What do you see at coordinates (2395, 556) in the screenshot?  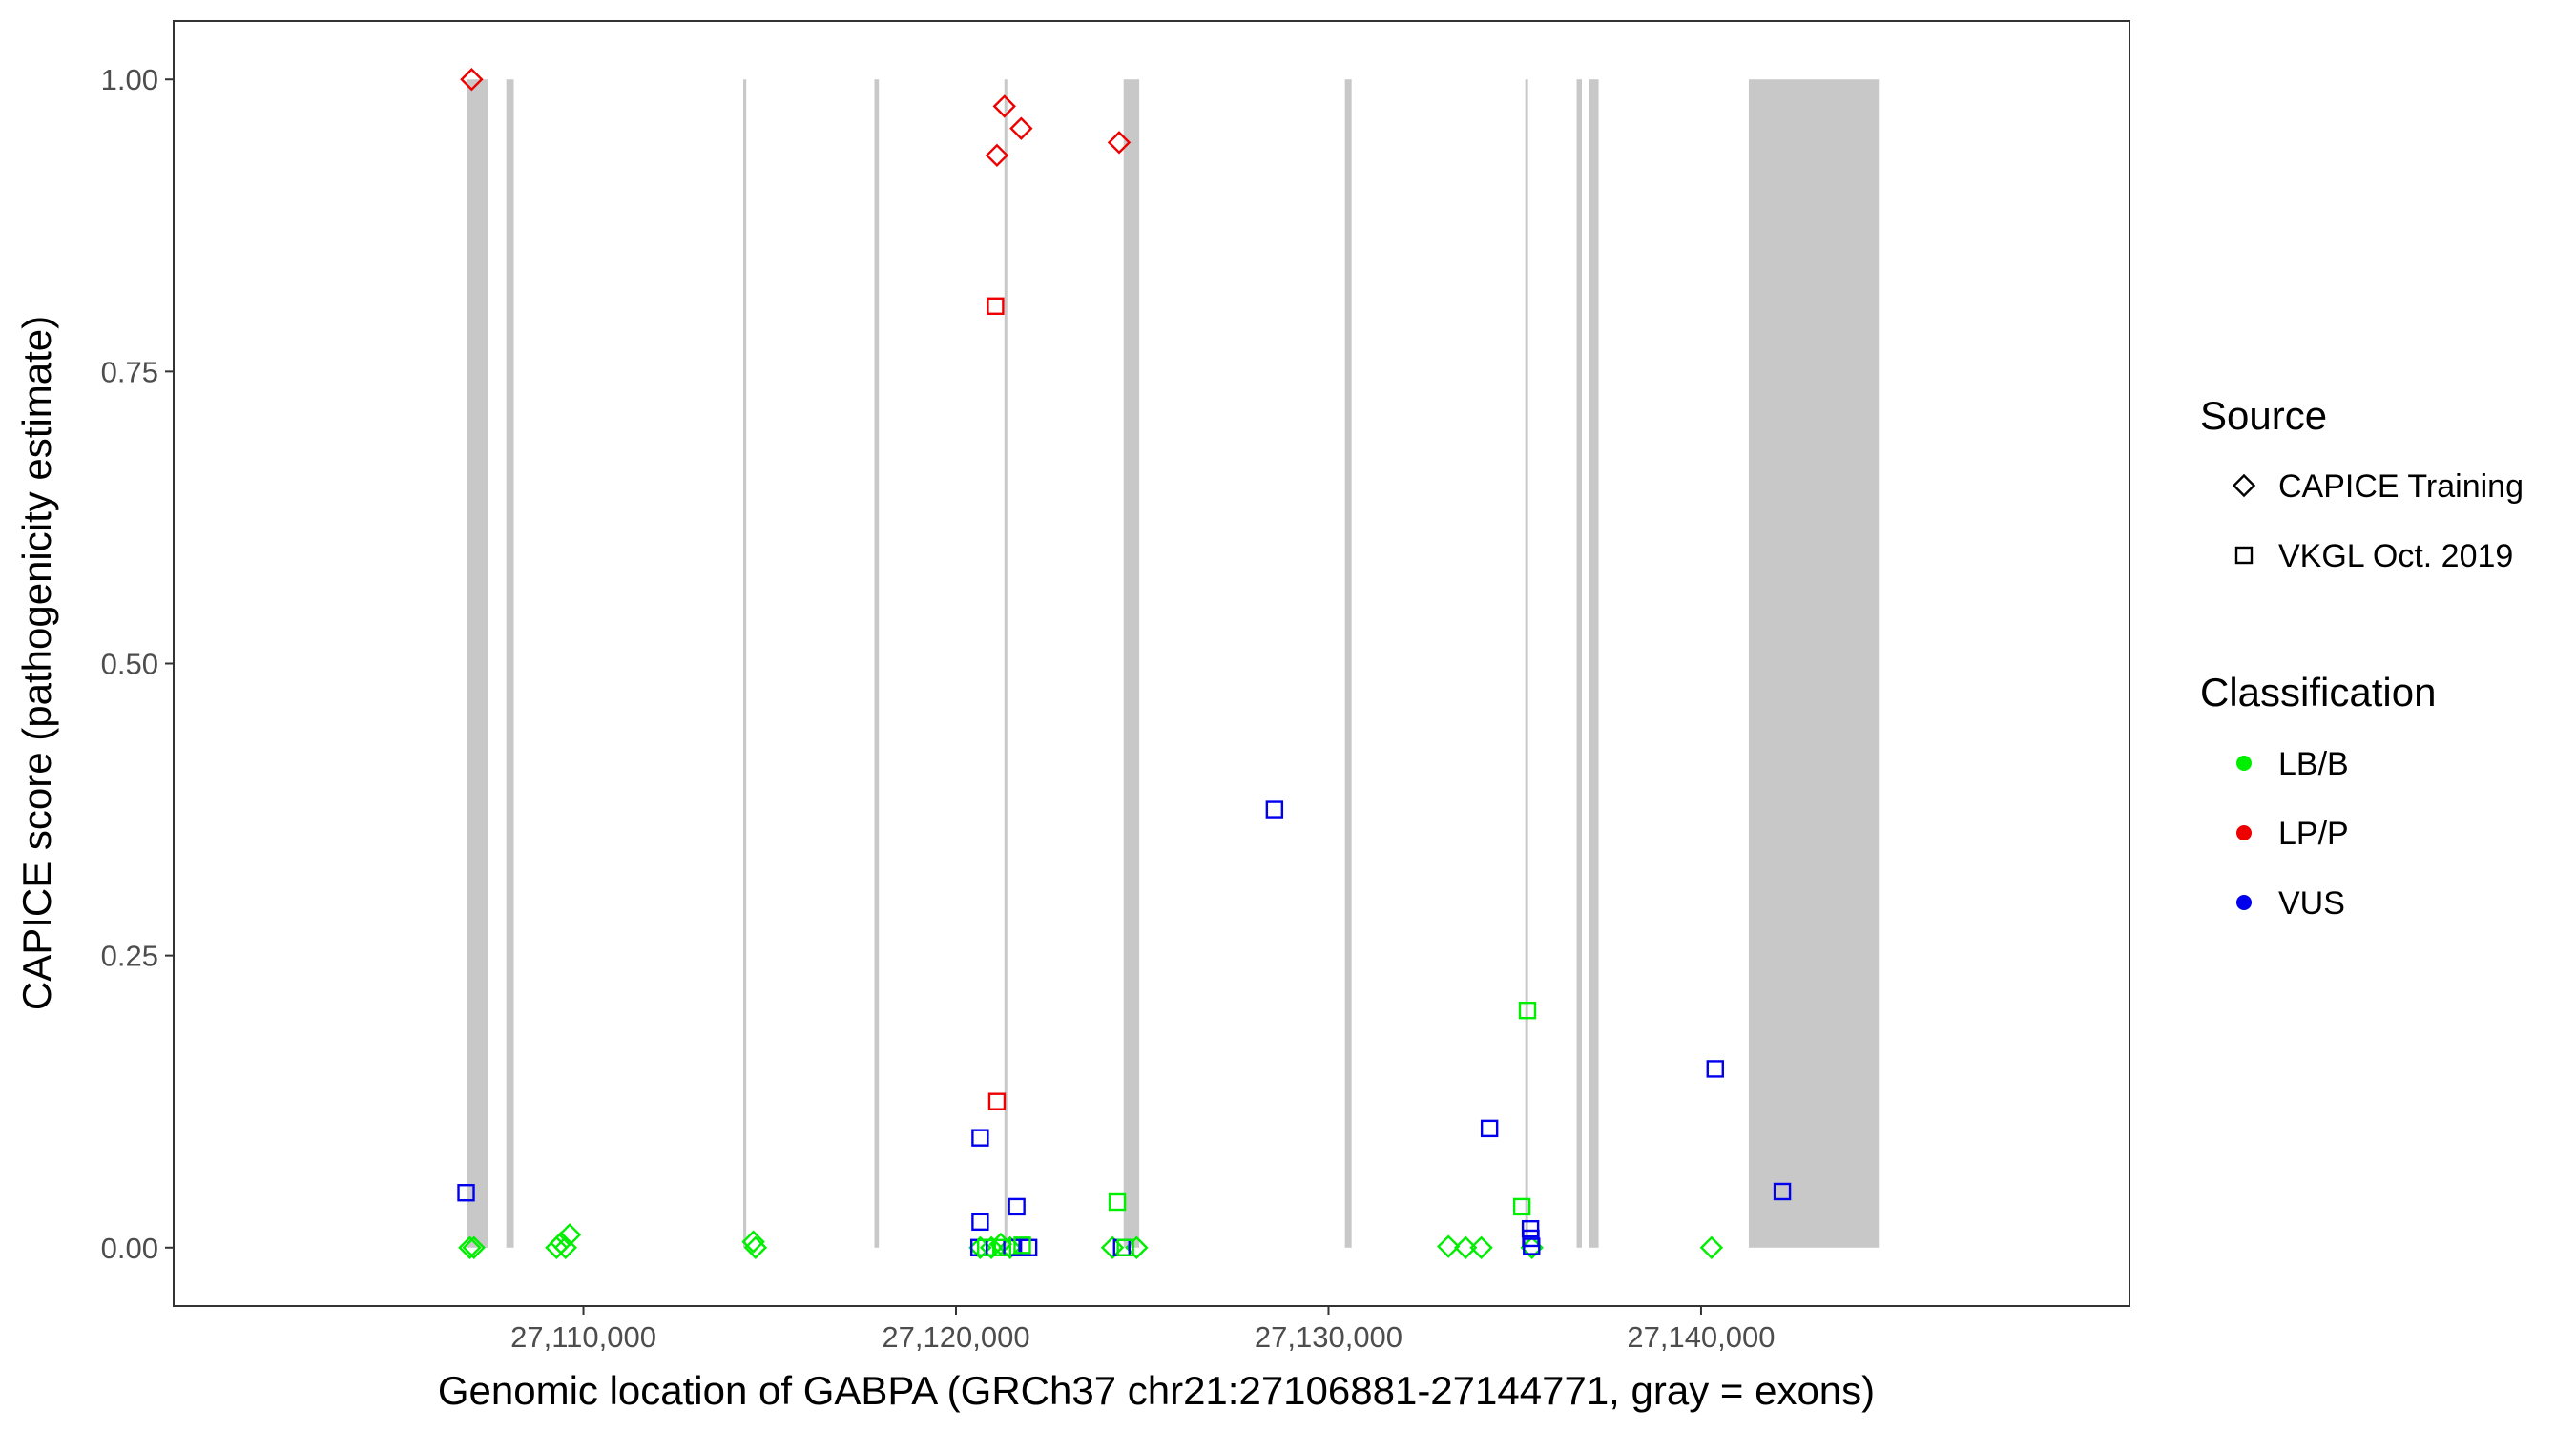 I see `legend-source-label: VKGL Oct. 2019` at bounding box center [2395, 556].